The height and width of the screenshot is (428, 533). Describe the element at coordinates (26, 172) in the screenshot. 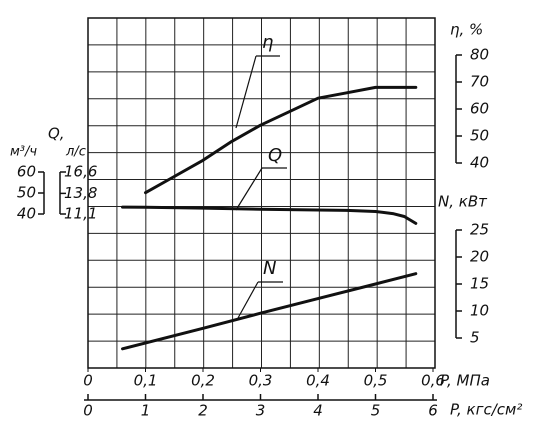

I see `q-tick-label: 60` at that location.